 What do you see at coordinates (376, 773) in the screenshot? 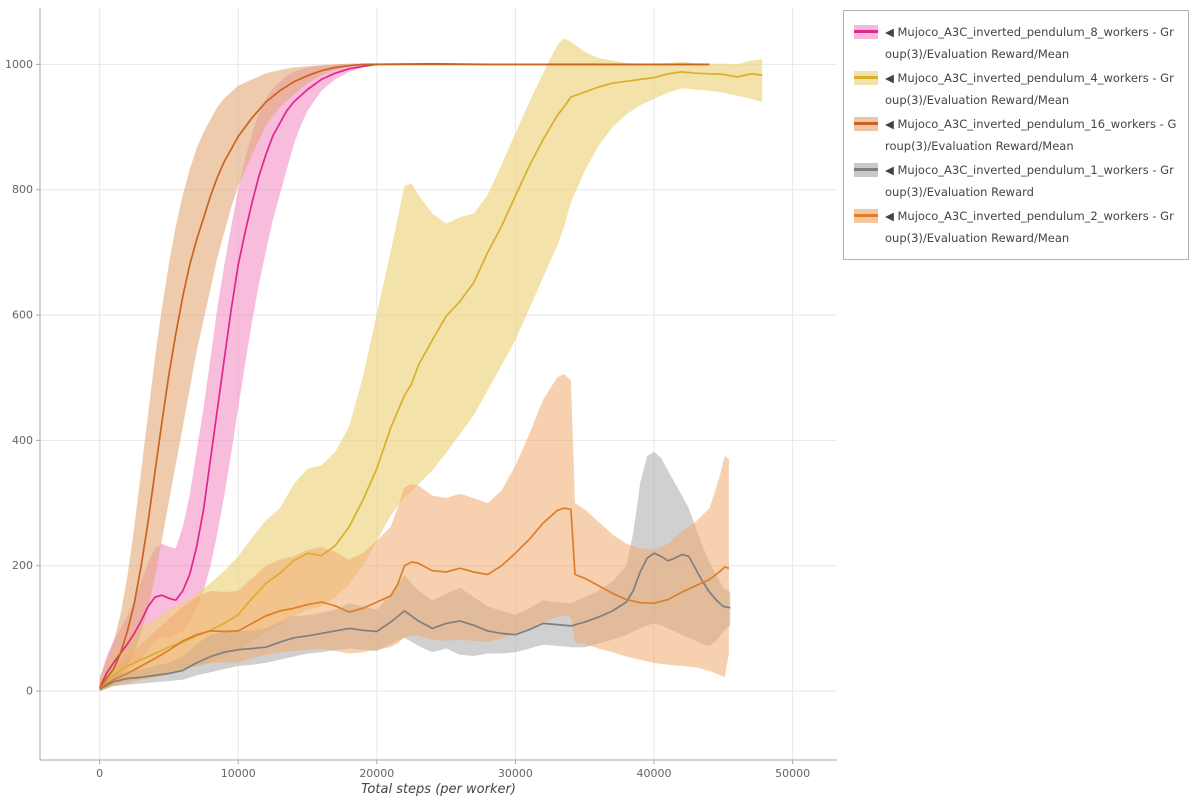
I see `x-tick-label: 20000` at bounding box center [376, 773].